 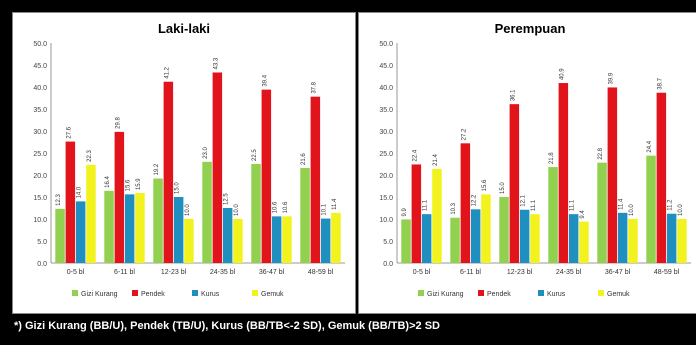 What do you see at coordinates (40, 198) in the screenshot?
I see `y-tick-label: 15.0` at bounding box center [40, 198].